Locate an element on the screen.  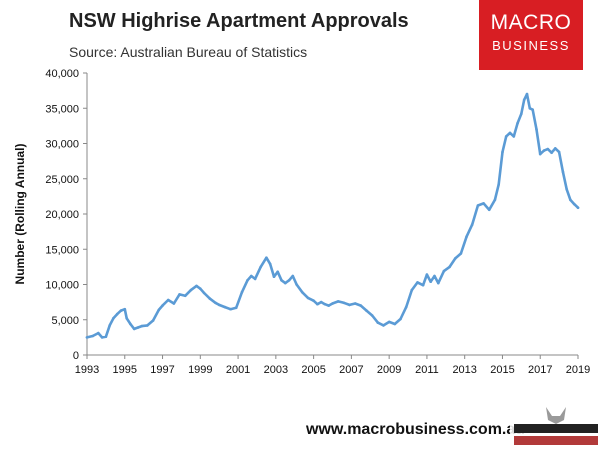
watermark-stamp-icon is located at coordinates (556, 426).